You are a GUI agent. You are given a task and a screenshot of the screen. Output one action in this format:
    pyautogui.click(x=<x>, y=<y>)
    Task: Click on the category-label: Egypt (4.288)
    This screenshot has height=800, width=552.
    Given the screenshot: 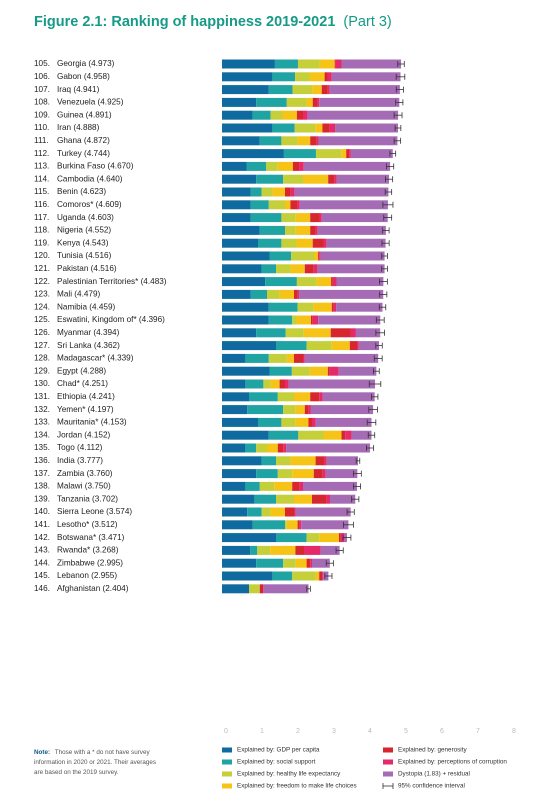 What is the action you would take?
    pyautogui.click(x=81, y=370)
    